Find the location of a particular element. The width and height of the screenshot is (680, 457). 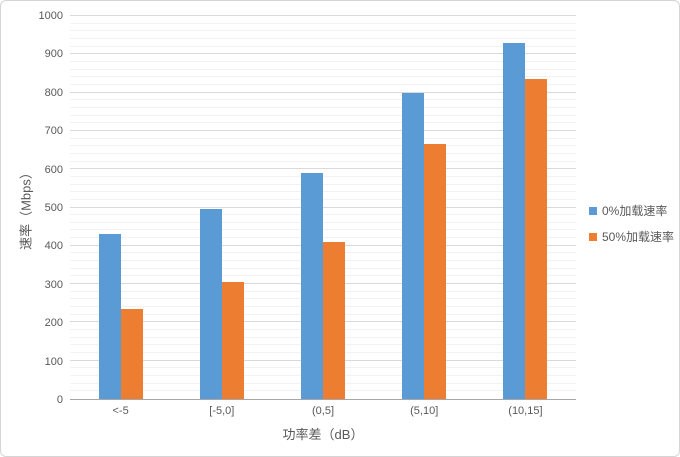

legend-item-series-0: 0%加载速率 is located at coordinates (631, 210).